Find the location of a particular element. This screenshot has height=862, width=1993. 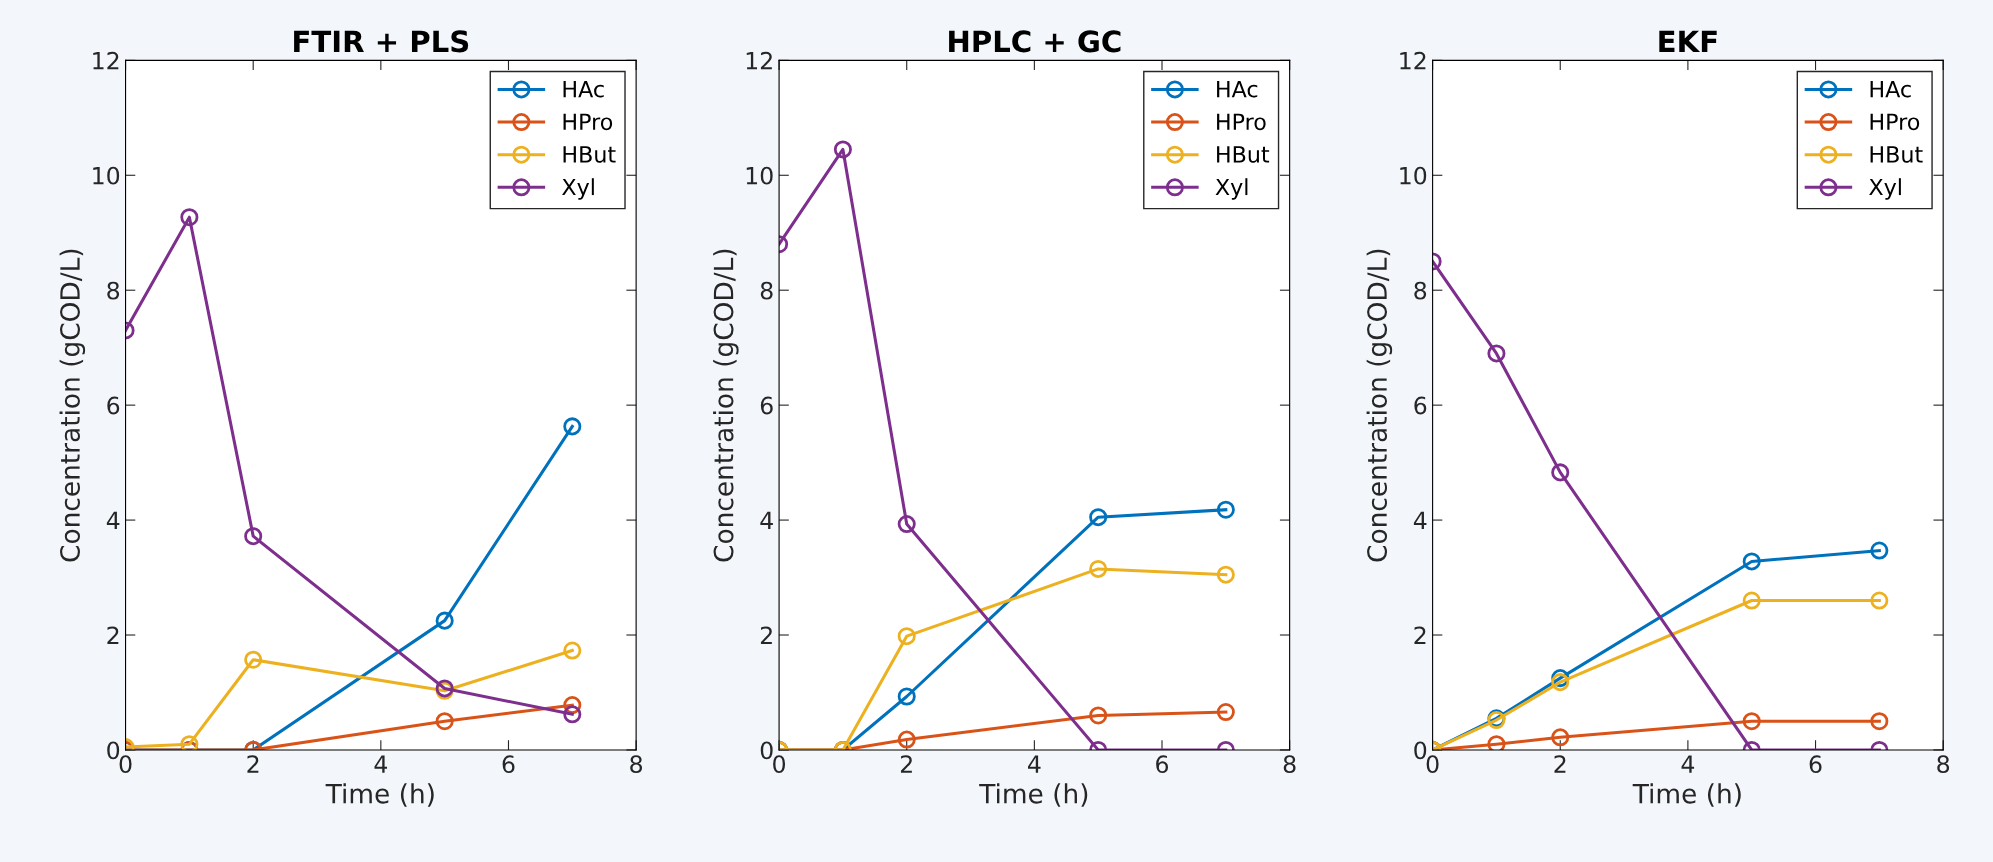

chart-title: HPLC + GC is located at coordinates (1035, 41).